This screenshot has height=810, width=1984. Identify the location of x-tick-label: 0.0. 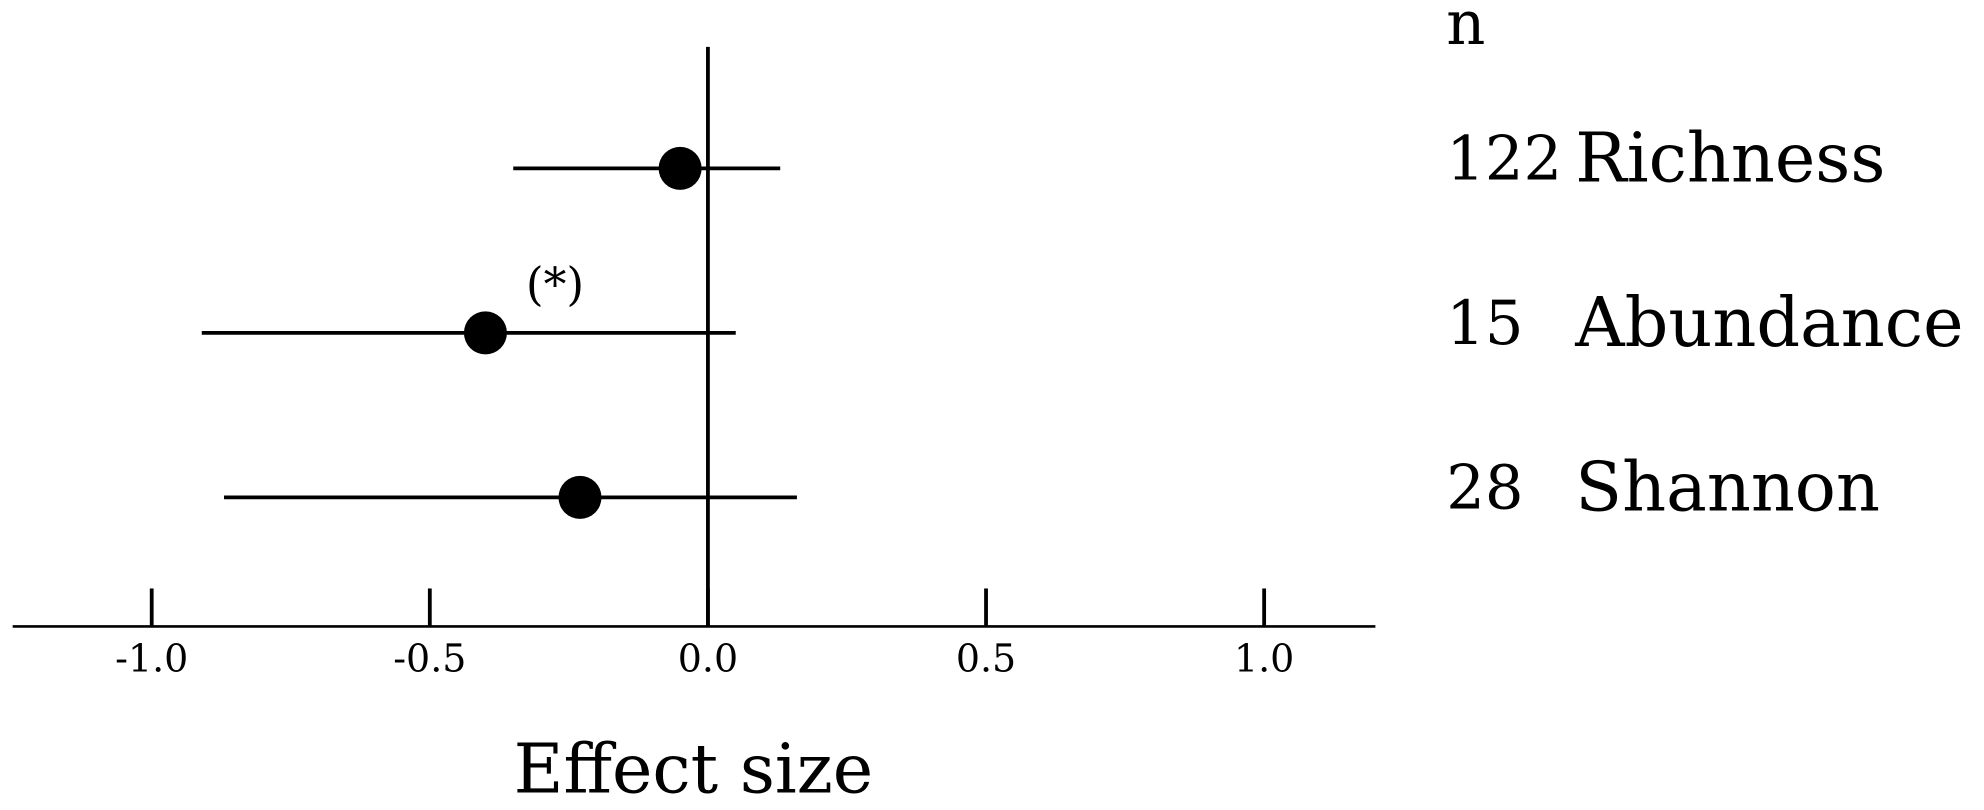
(708, 658).